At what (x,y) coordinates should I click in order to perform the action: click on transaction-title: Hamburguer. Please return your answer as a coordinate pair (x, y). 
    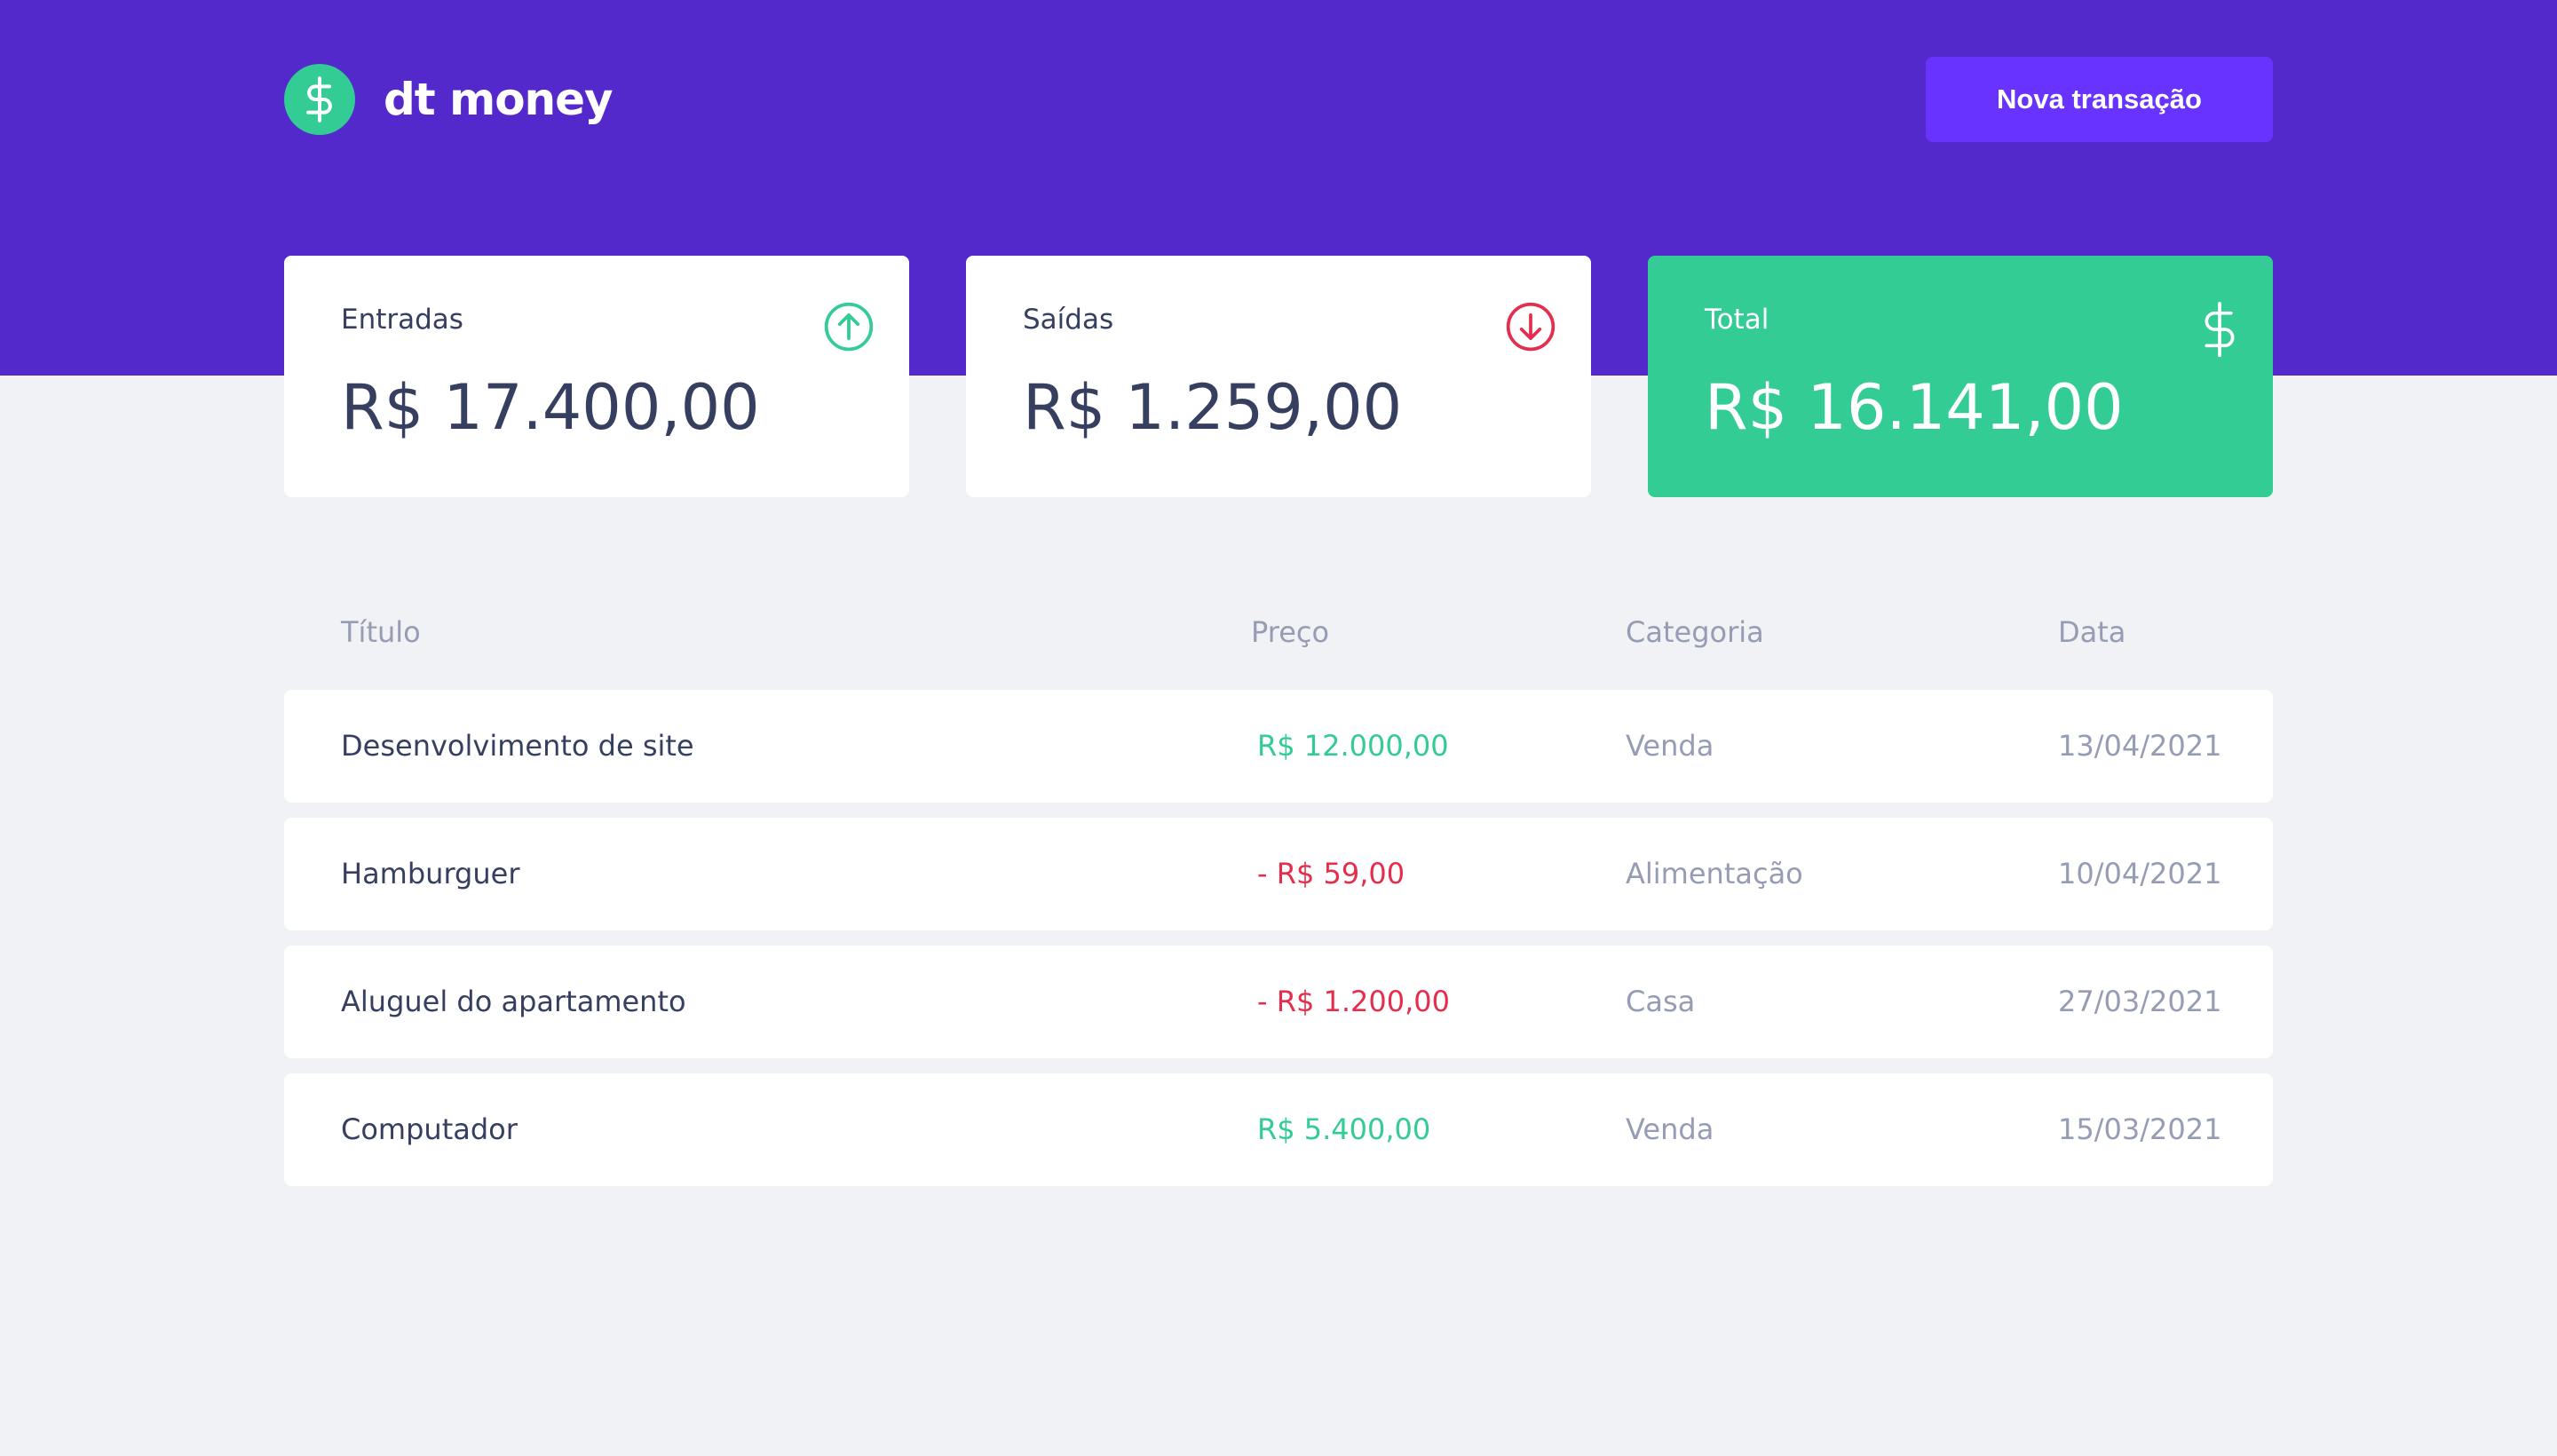
    Looking at the image, I should click on (430, 873).